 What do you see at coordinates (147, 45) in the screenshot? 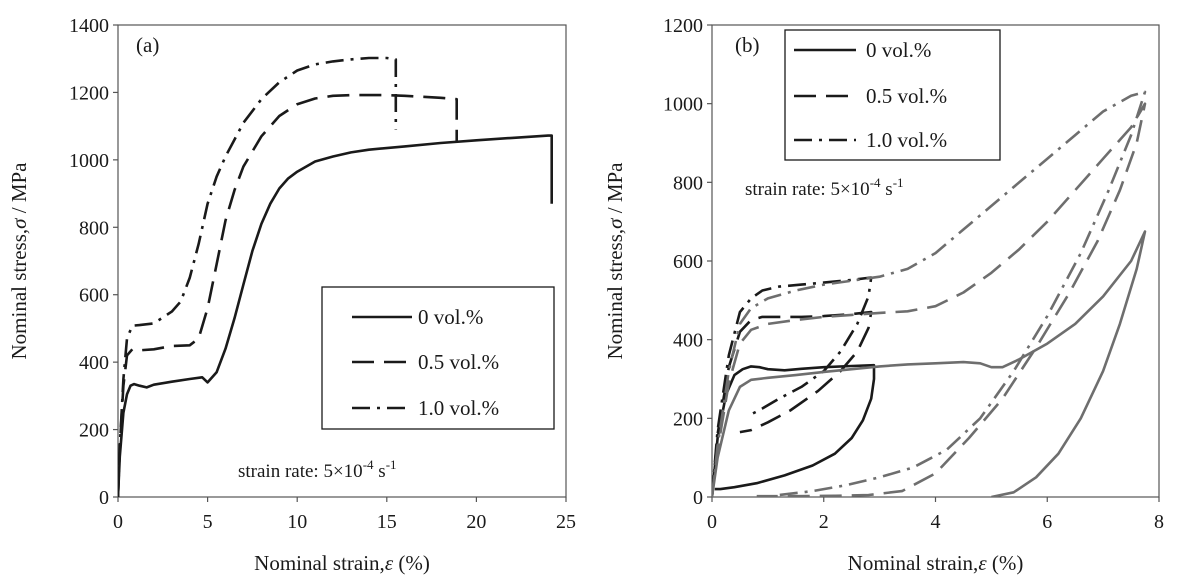
I see `panel-label: (a)` at bounding box center [147, 45].